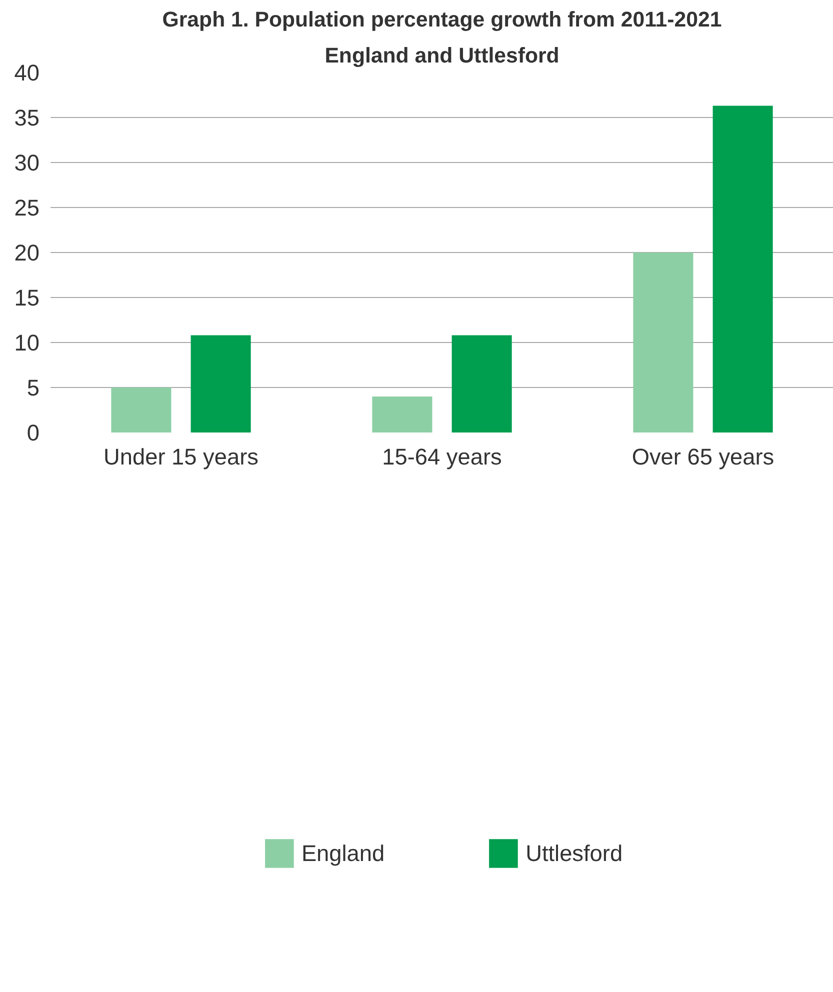  Describe the element at coordinates (33, 433) in the screenshot. I see `y-tick-label: 0` at that location.